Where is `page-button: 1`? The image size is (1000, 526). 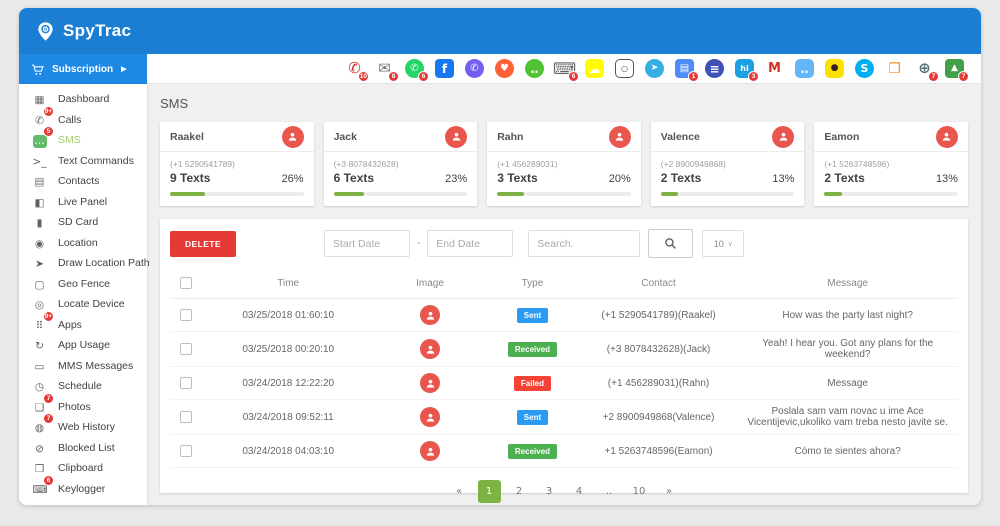
page-button: 1 is located at coordinates (489, 491).